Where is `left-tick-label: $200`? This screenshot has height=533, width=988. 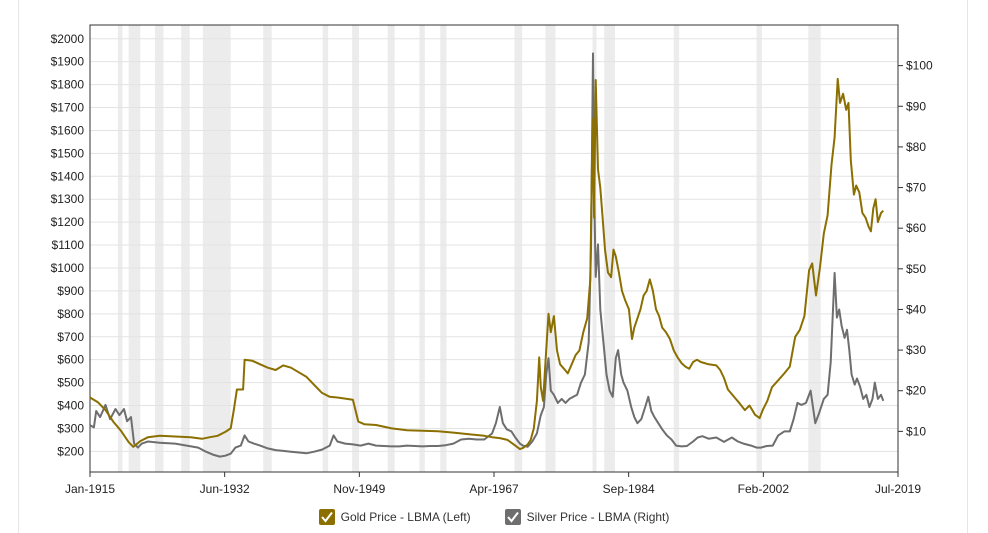
left-tick-label: $200 is located at coordinates (70, 451).